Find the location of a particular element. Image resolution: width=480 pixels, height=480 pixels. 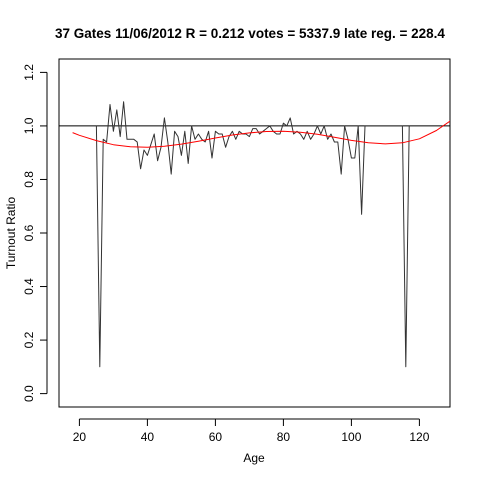

y-tick-label: 0.2 is located at coordinates (29, 339).